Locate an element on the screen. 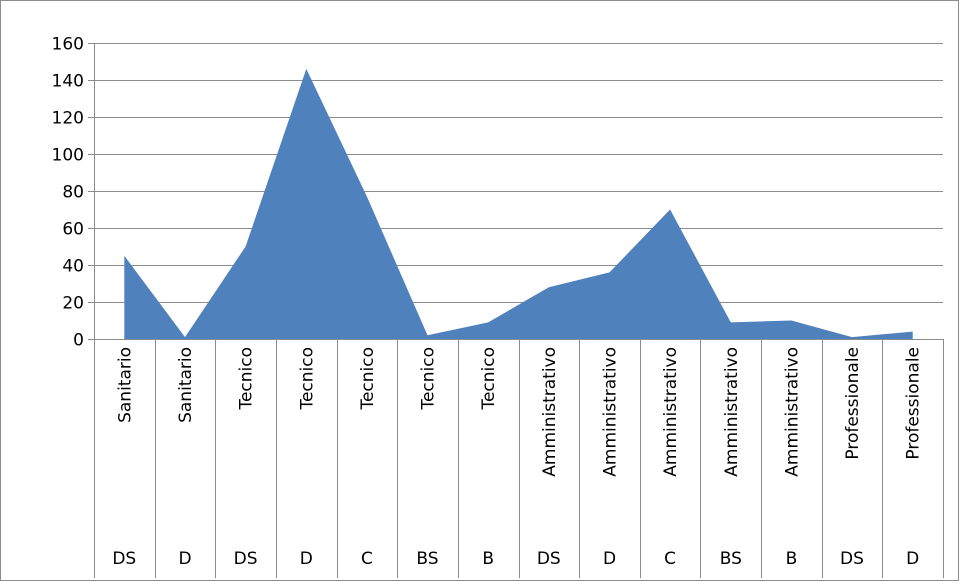  y-tick-label: 40 is located at coordinates (73, 267).